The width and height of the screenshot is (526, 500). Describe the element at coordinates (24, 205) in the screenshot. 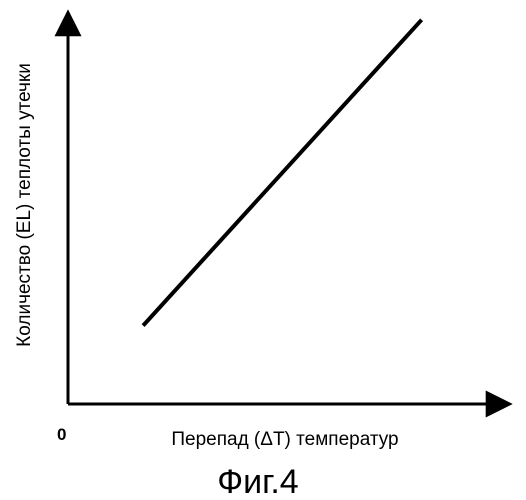

I see `y-axis-label: Количество (EL) теплоты утечки` at that location.